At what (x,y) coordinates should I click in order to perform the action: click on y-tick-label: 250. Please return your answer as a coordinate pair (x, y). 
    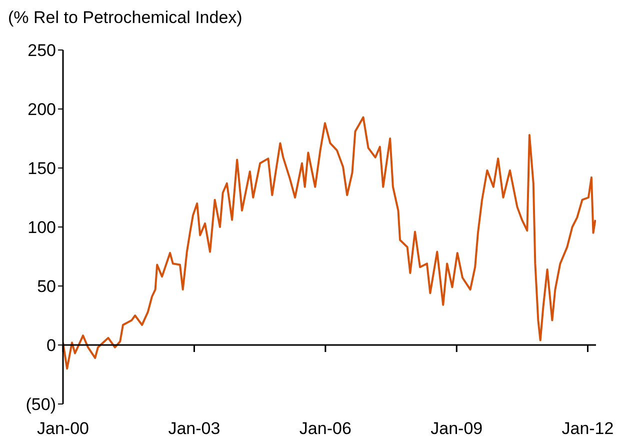
    Looking at the image, I should click on (42, 50).